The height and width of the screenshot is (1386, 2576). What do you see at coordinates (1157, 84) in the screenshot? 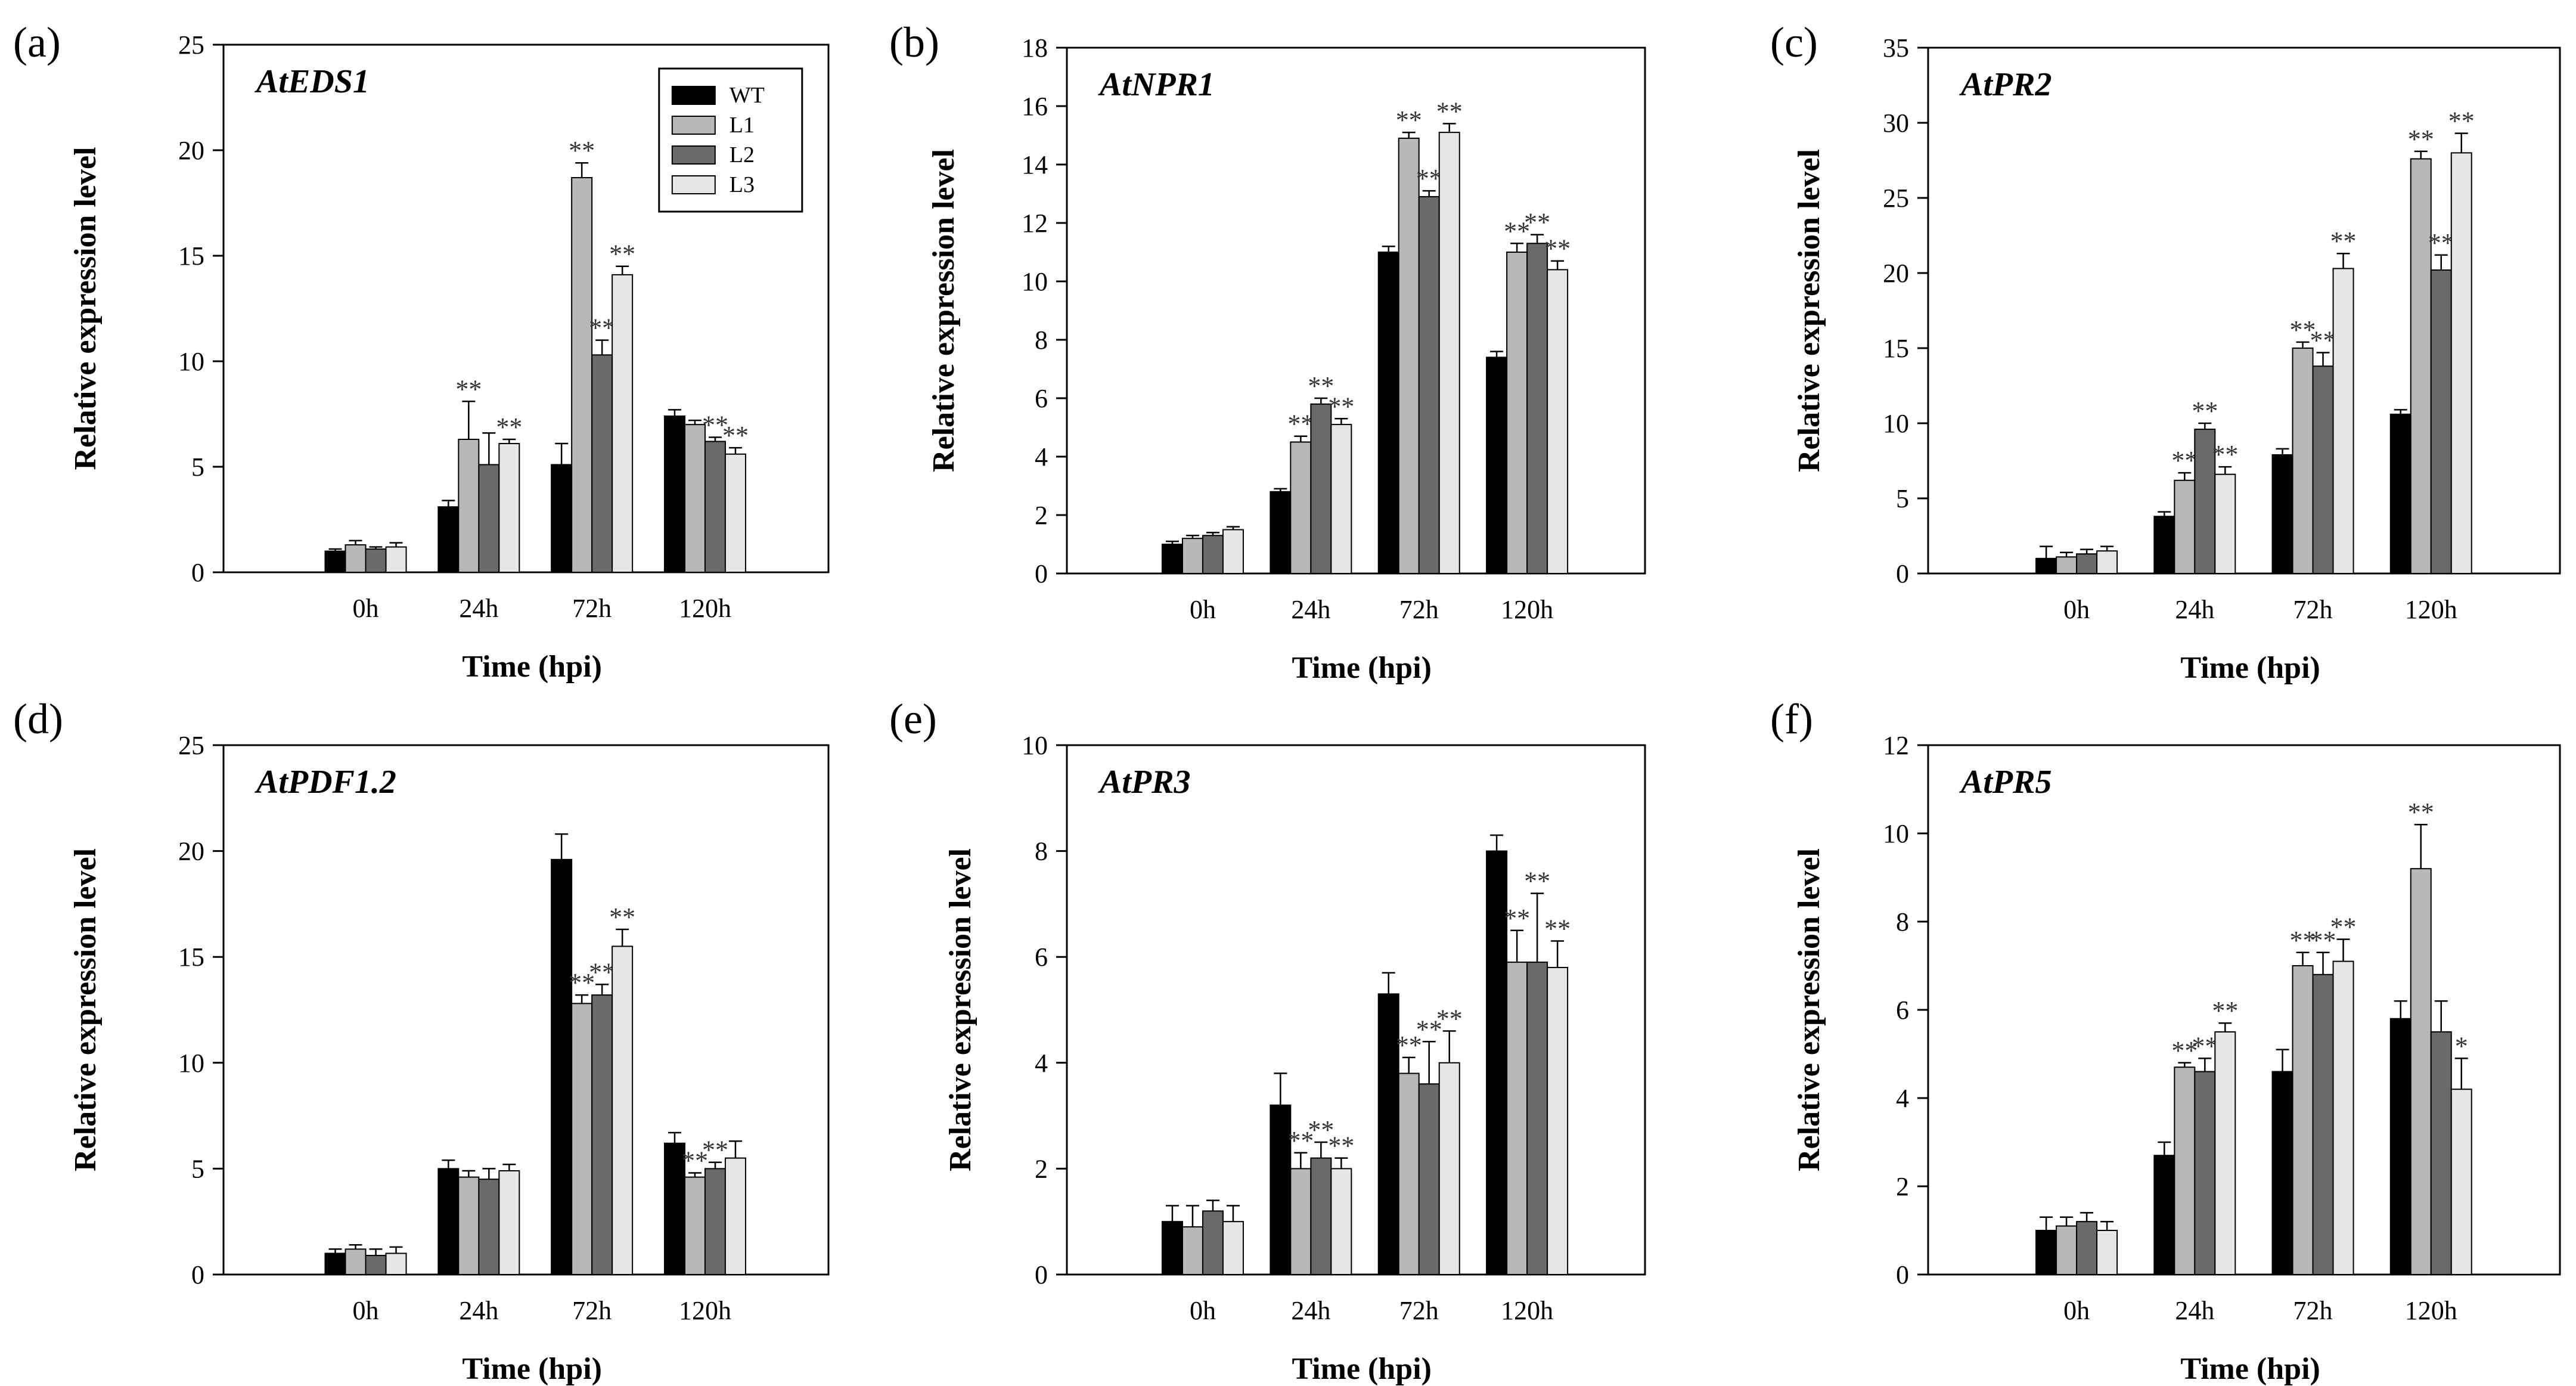
I see `gene-title: AtNPR1` at bounding box center [1157, 84].